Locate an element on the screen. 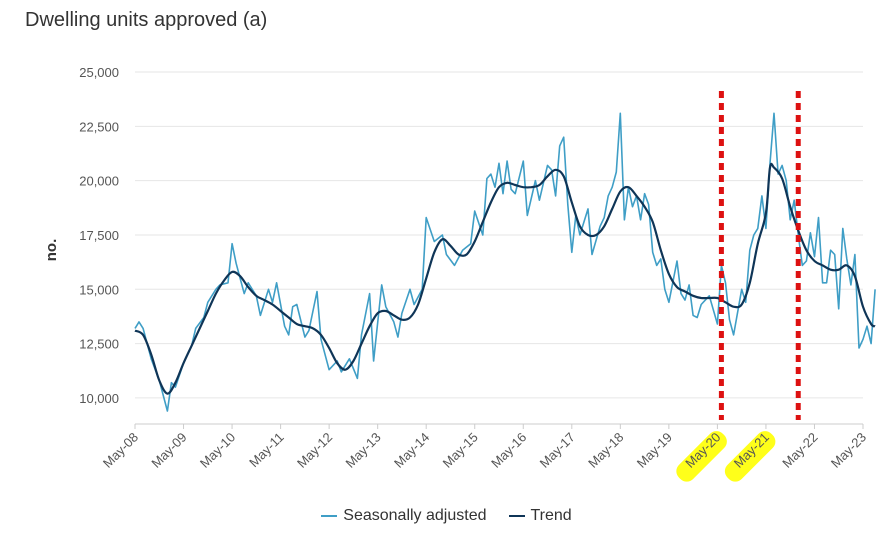 This screenshot has width=893, height=543. x-tick-label: May-10 is located at coordinates (217, 450).